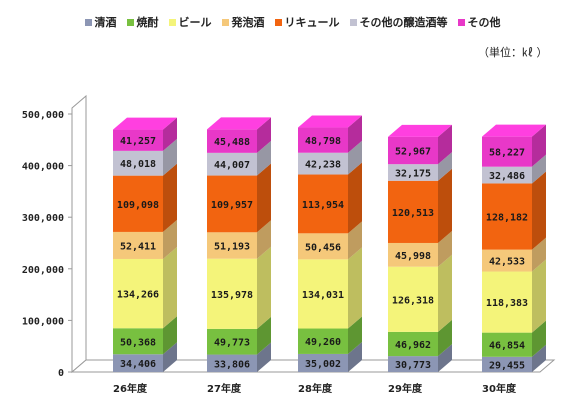 Image resolution: width=585 pixels, height=406 pixels. I want to click on y-tick-label: 200,000, so click(43, 270).